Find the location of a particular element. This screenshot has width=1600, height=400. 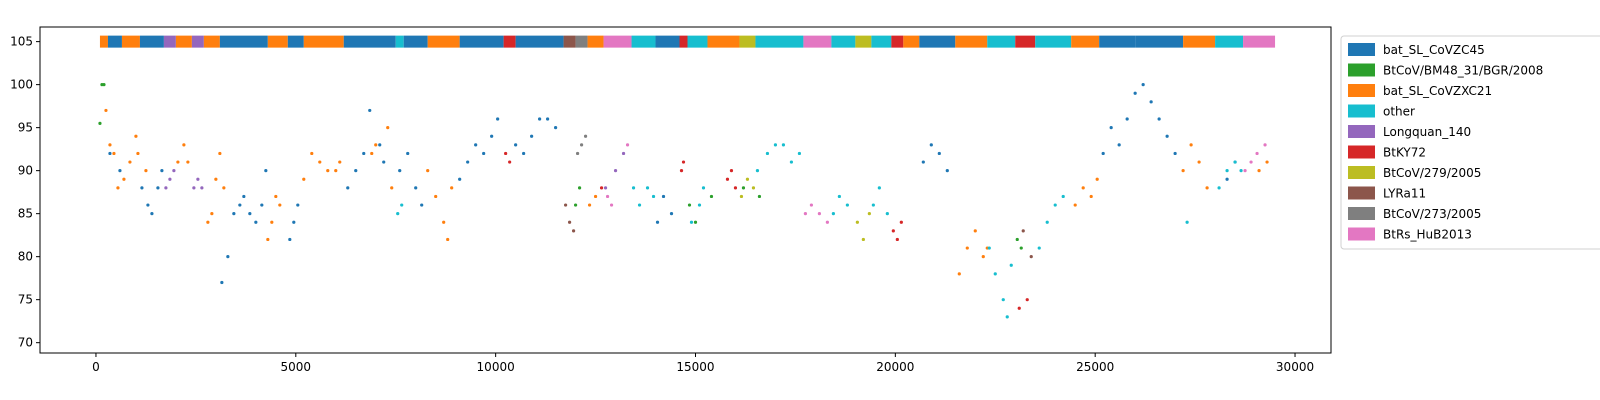

genome-strip is located at coordinates (687, 41).